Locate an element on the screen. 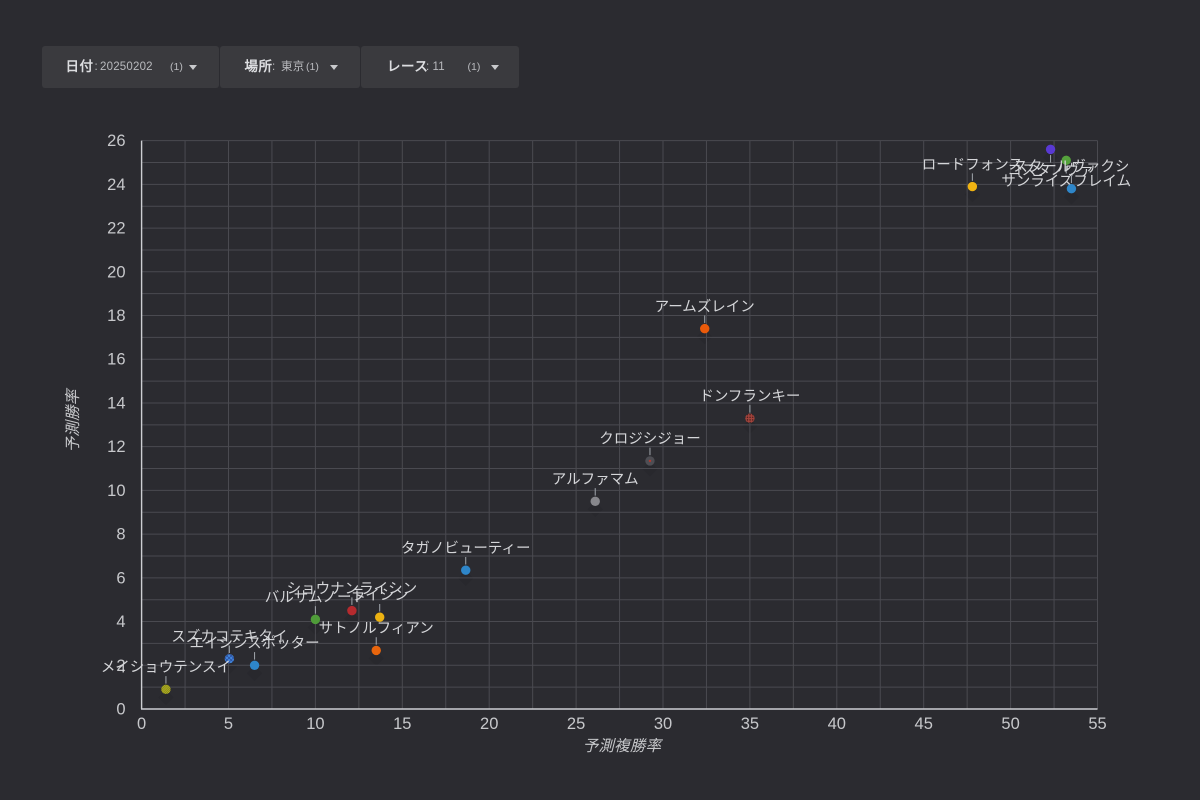  x-tick-label: 30 is located at coordinates (663, 724).